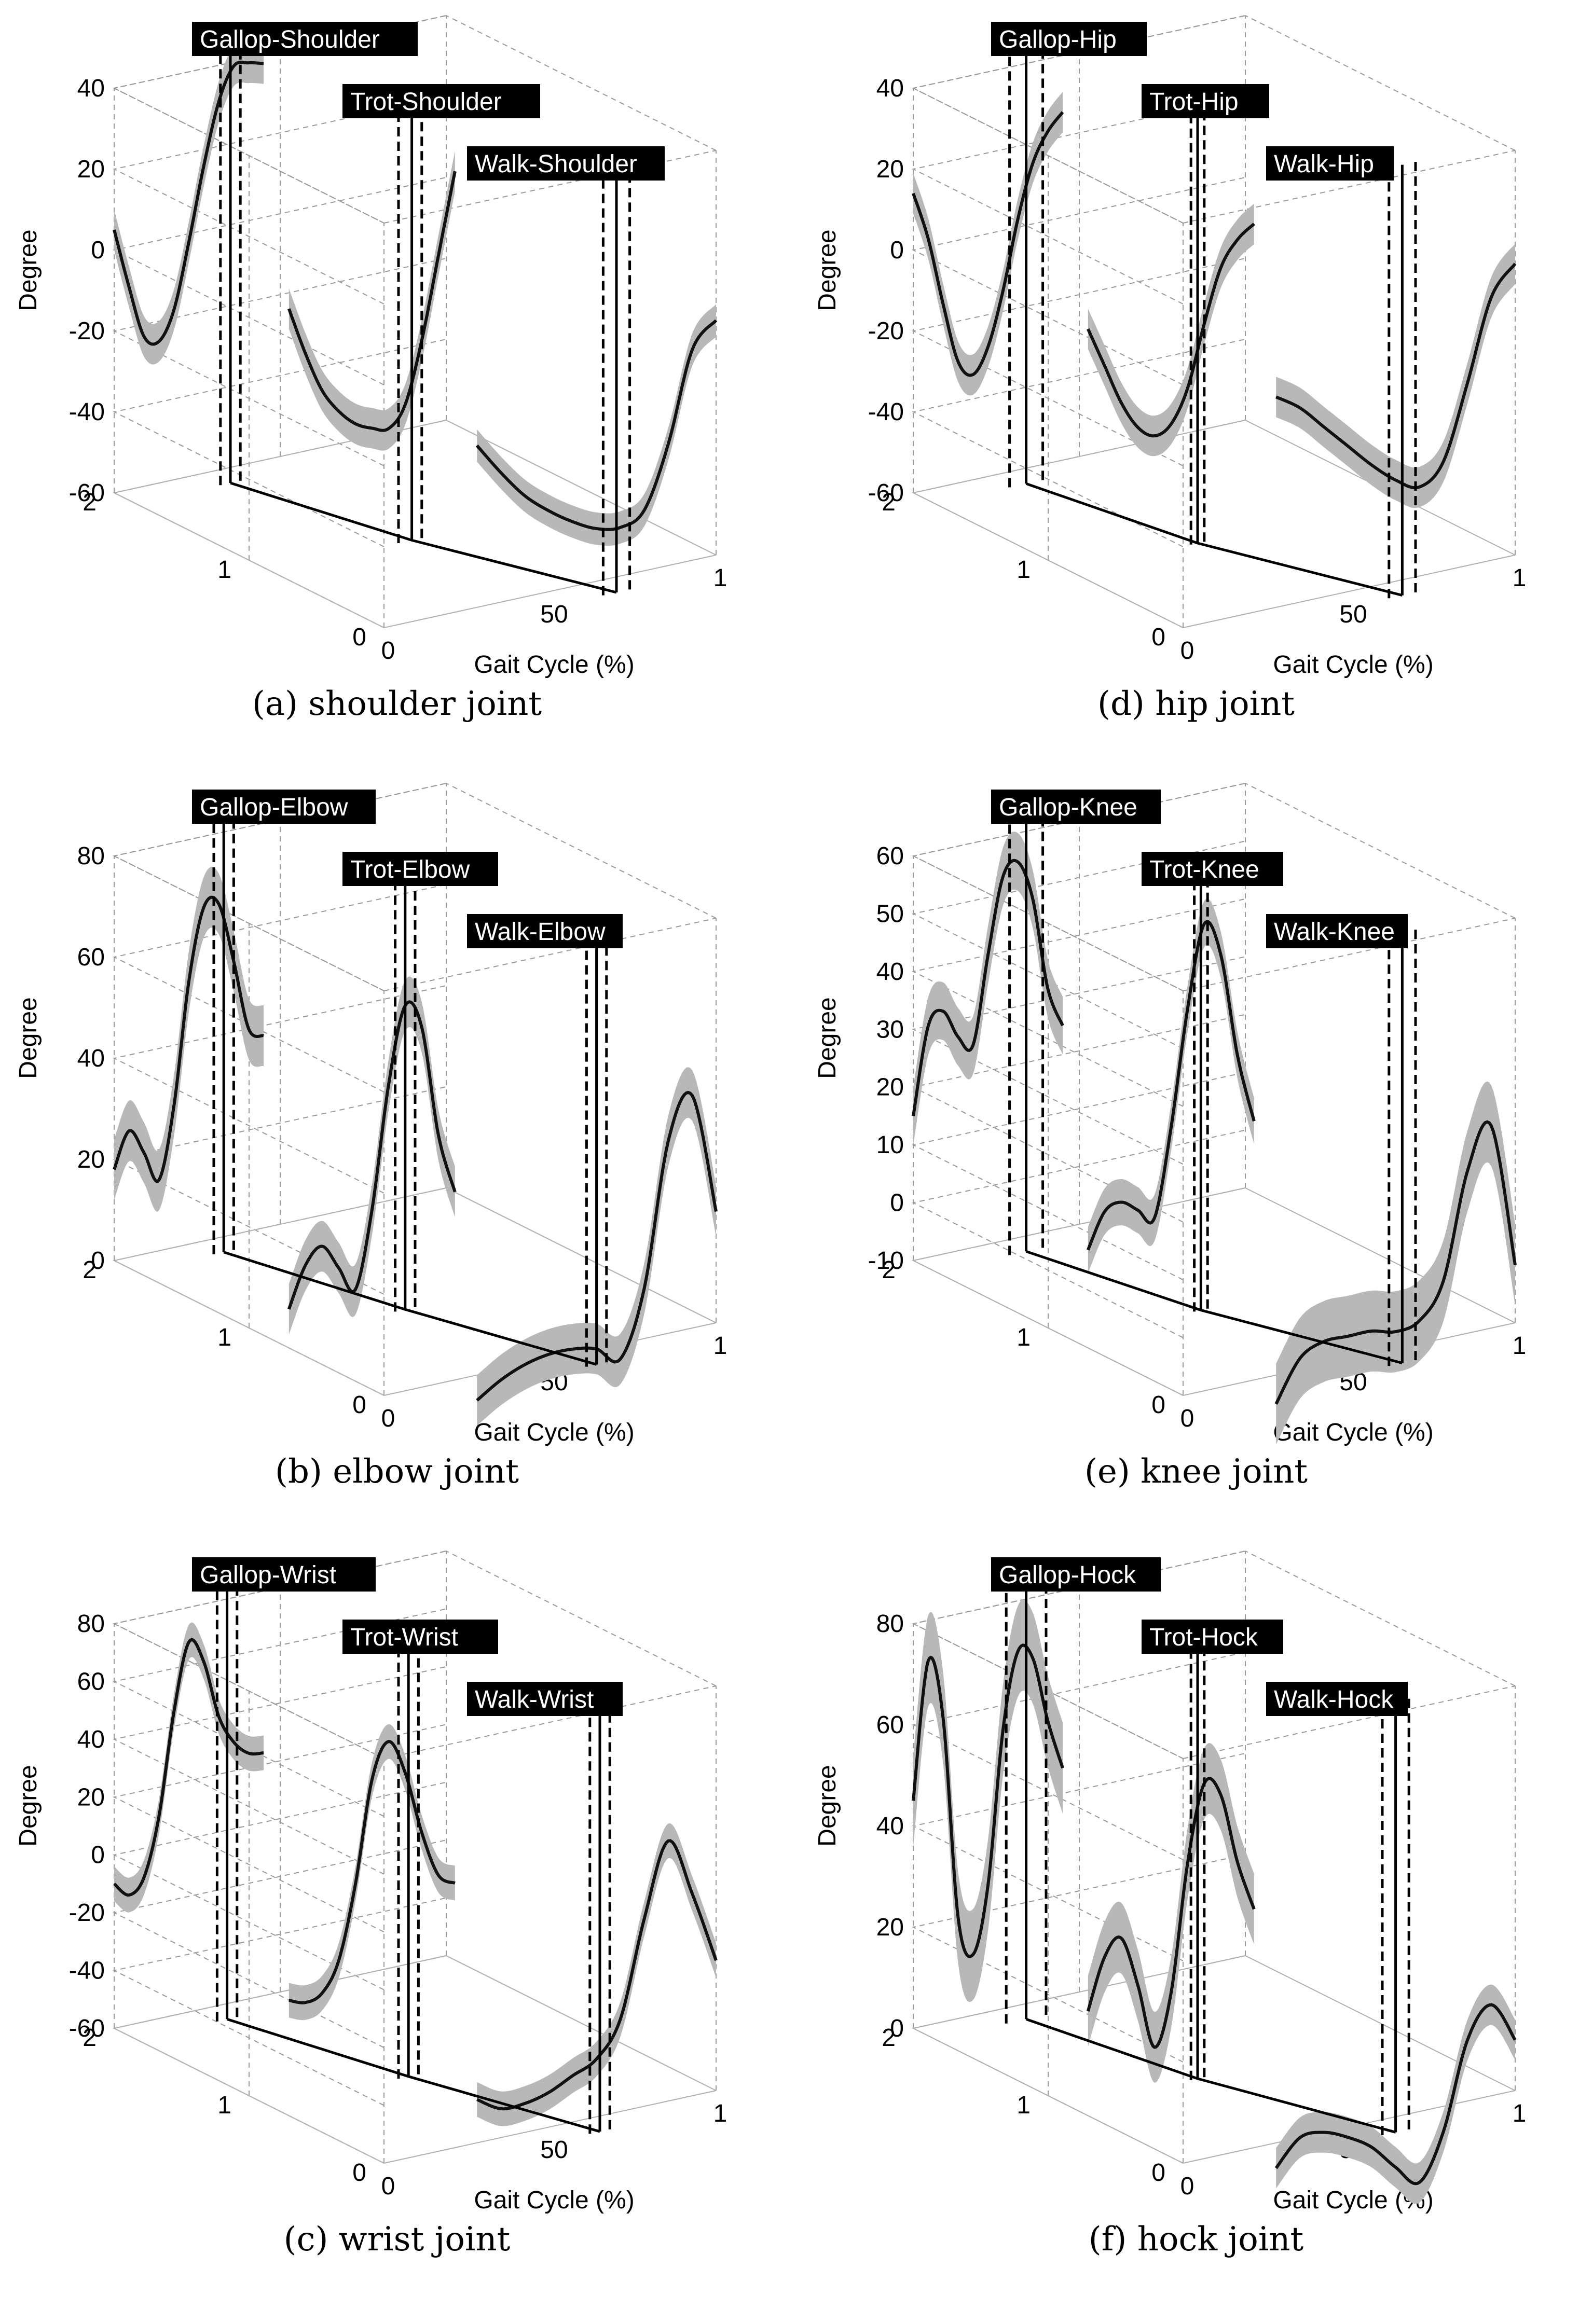  Describe the element at coordinates (372, 301) in the screenshot. I see `mean-line-trot-shoulder` at that location.